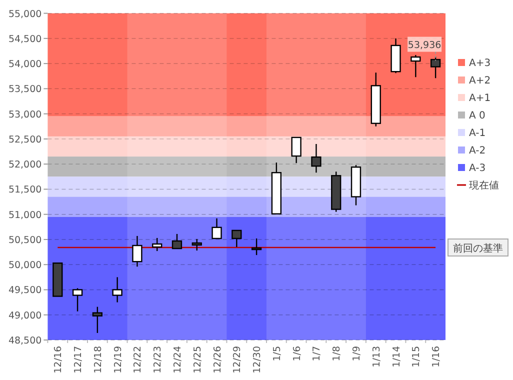  I want to click on y-tick-label: 49,000, so click(25, 316).